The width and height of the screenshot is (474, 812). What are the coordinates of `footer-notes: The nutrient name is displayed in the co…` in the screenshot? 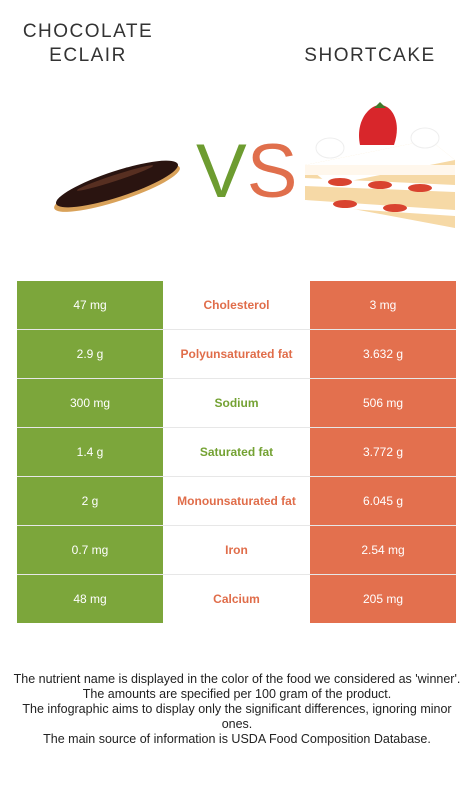 It's located at (237, 709).